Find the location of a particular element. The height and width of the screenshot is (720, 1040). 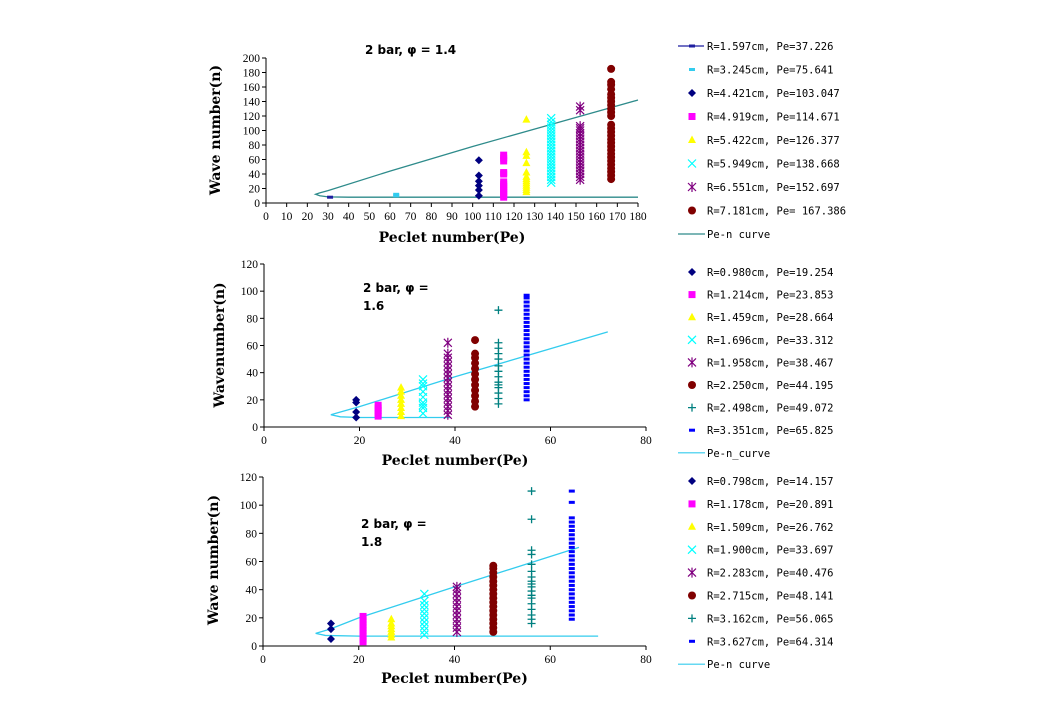

chart-title: 2 bar, φ = is located at coordinates (396, 288).